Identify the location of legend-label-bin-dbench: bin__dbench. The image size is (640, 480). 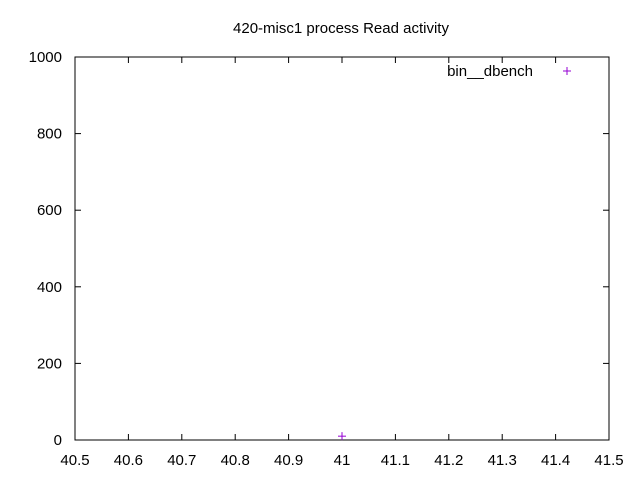
(490, 71).